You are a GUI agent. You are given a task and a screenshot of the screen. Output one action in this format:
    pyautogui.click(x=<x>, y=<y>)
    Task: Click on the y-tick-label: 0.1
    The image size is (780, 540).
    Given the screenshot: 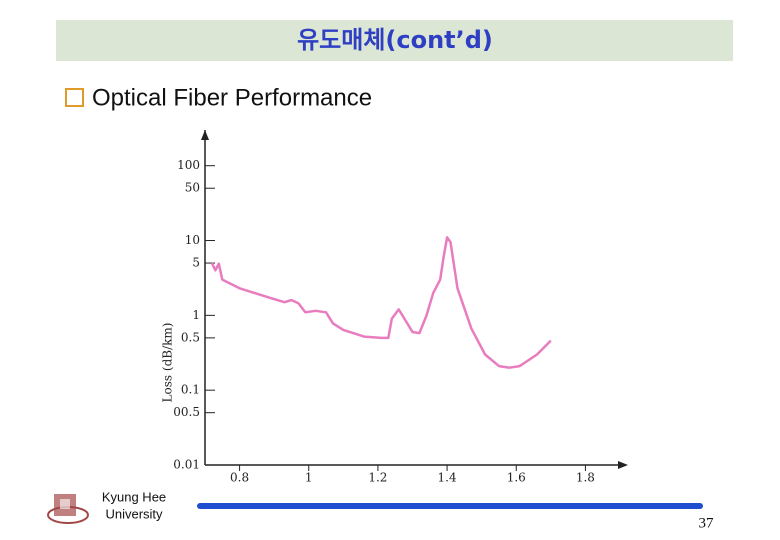 What is the action you would take?
    pyautogui.click(x=190, y=390)
    